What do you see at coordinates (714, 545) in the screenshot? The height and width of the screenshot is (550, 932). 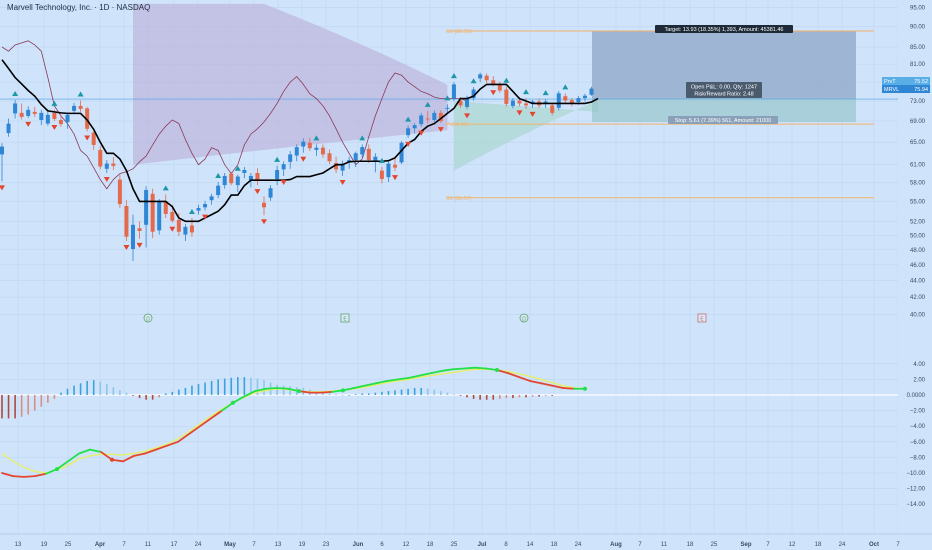 I see `time-axis-tick: 25` at bounding box center [714, 545].